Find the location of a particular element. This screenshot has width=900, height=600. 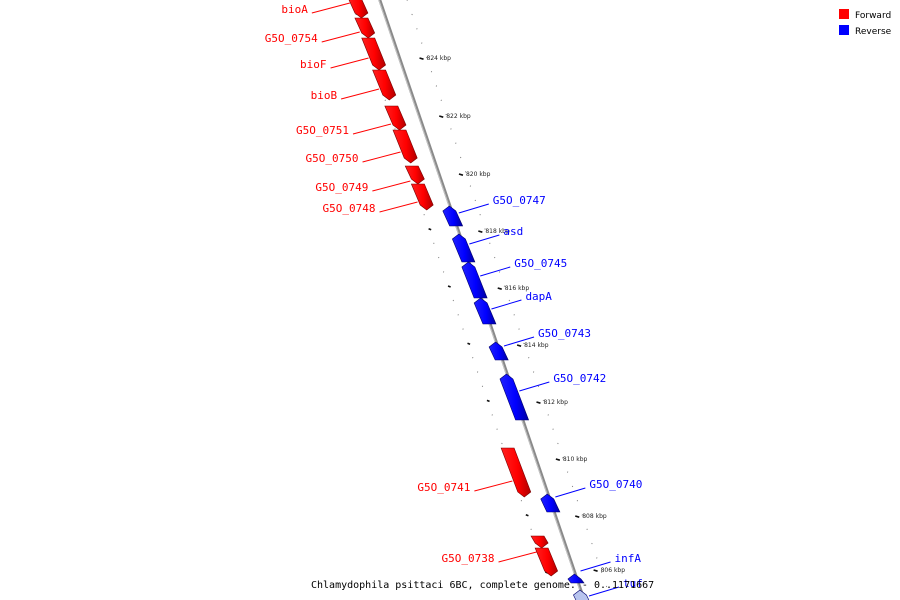

forward-gene-g5o-0741-block is located at coordinates (516, 472).